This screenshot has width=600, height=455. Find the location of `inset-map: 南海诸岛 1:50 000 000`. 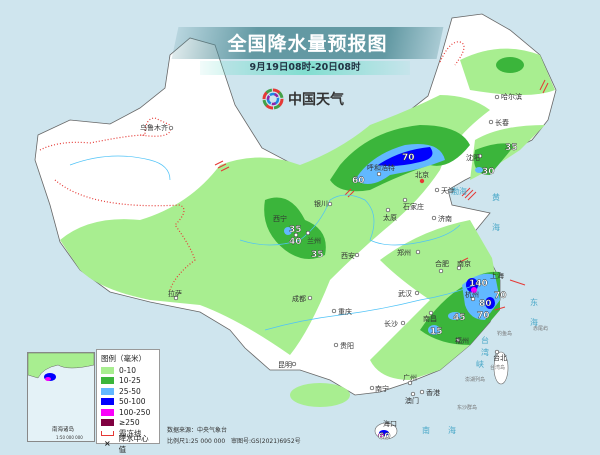

inset-map: 南海诸岛 1:50 000 000 is located at coordinates (61, 396).